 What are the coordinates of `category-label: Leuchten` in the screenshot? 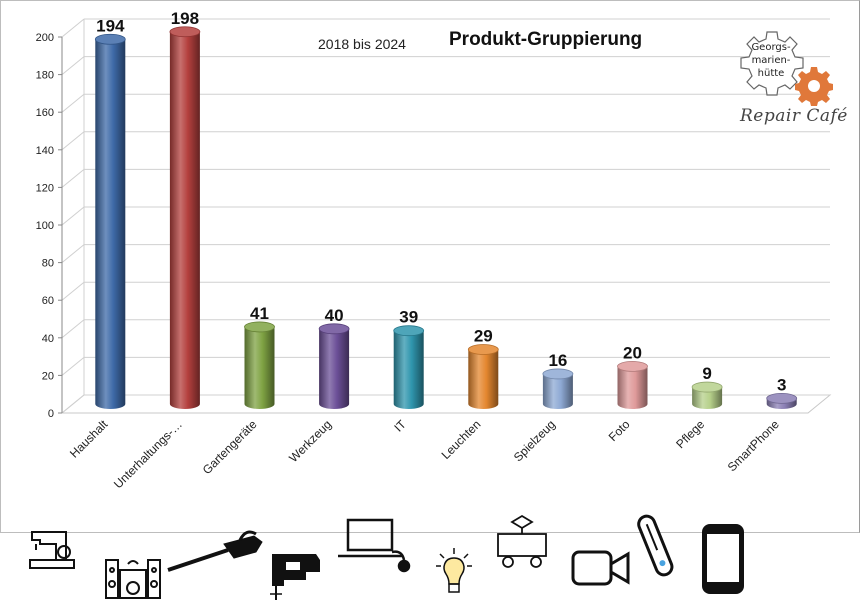 It's located at (461, 439).